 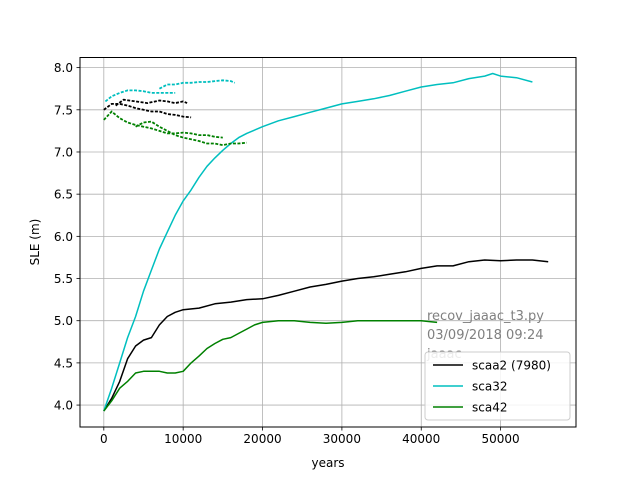 I want to click on x-tick-label: 0, so click(x=104, y=439).